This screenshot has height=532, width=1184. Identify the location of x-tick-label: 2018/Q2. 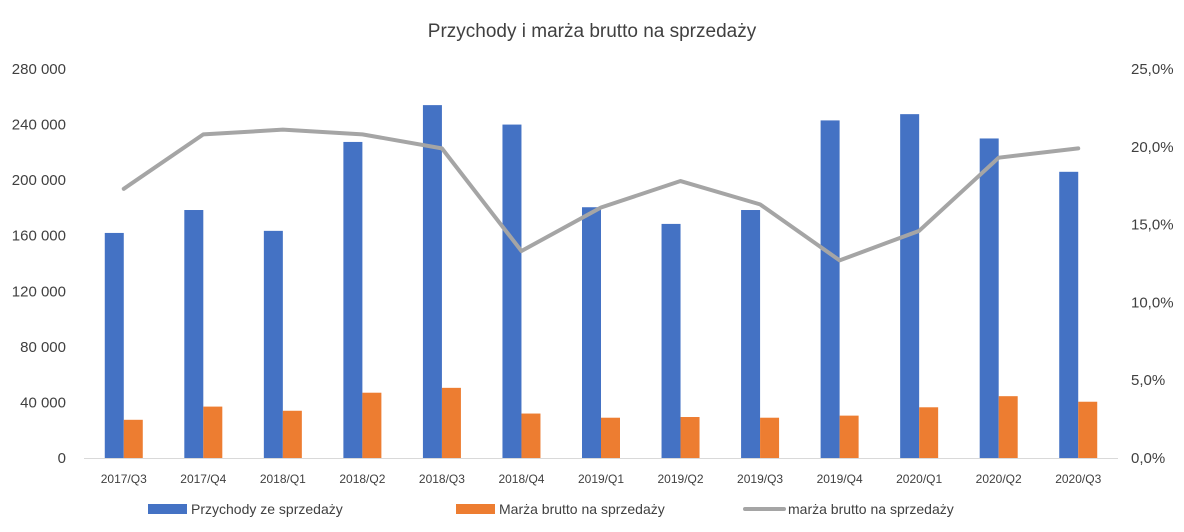
(362, 479).